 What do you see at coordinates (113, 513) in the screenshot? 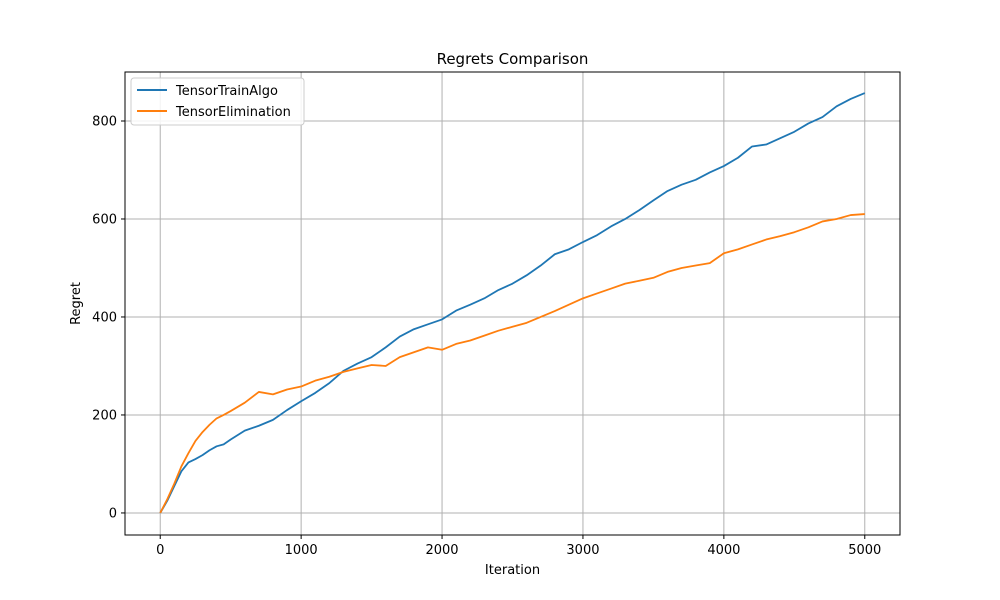
I see `y-tick-label: 0` at bounding box center [113, 513].